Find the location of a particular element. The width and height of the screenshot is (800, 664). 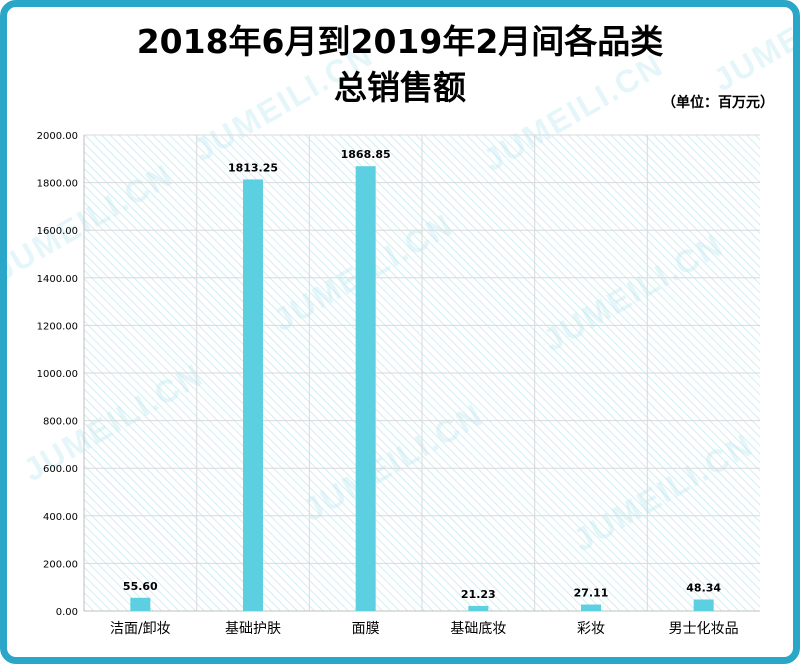

chart-title-line2: 总销售额 is located at coordinates (400, 87).